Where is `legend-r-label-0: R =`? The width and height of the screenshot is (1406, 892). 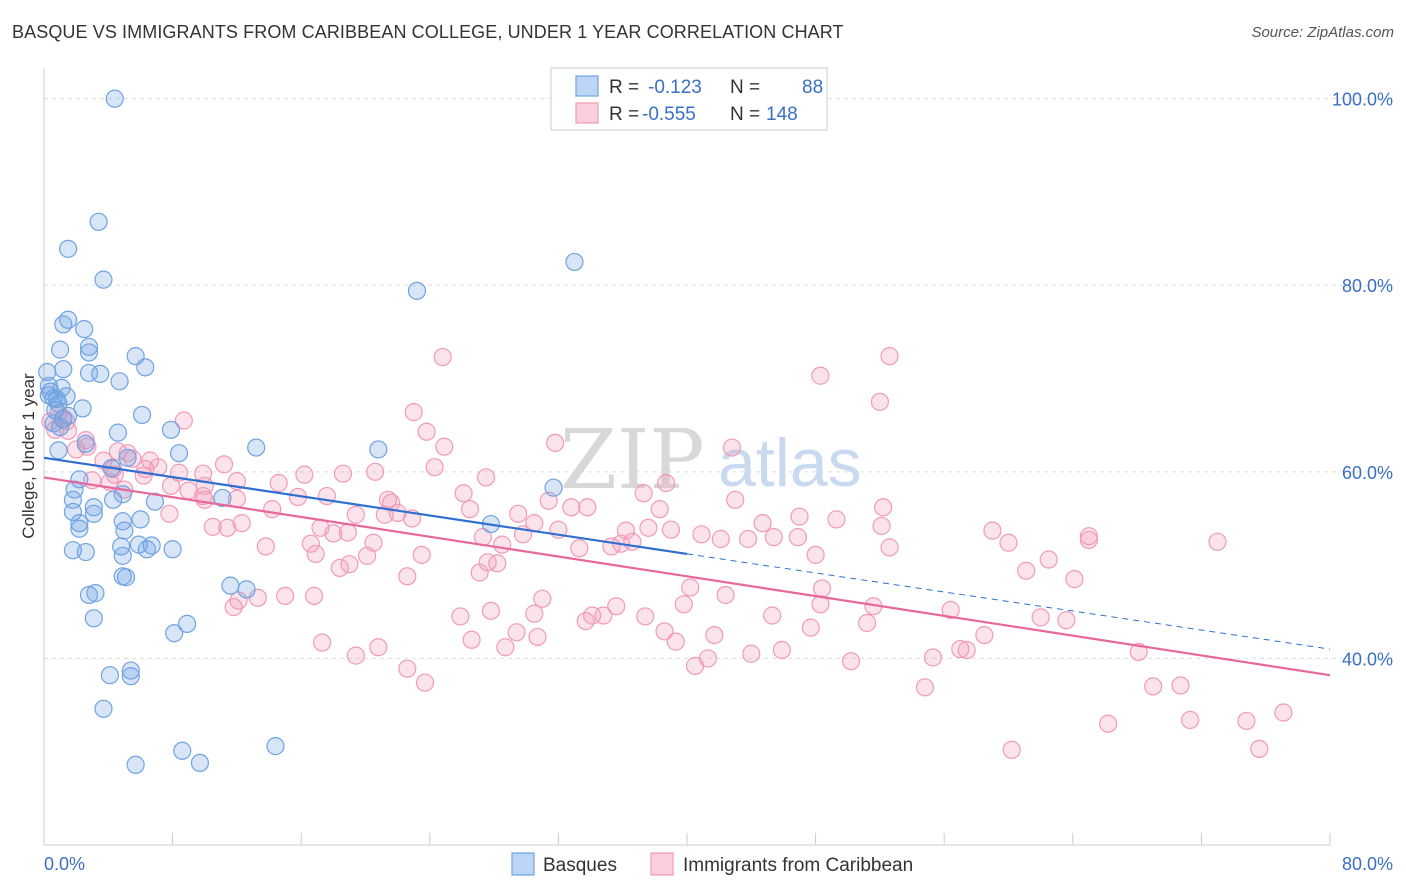
legend-r-label-0: R = is located at coordinates (624, 87).